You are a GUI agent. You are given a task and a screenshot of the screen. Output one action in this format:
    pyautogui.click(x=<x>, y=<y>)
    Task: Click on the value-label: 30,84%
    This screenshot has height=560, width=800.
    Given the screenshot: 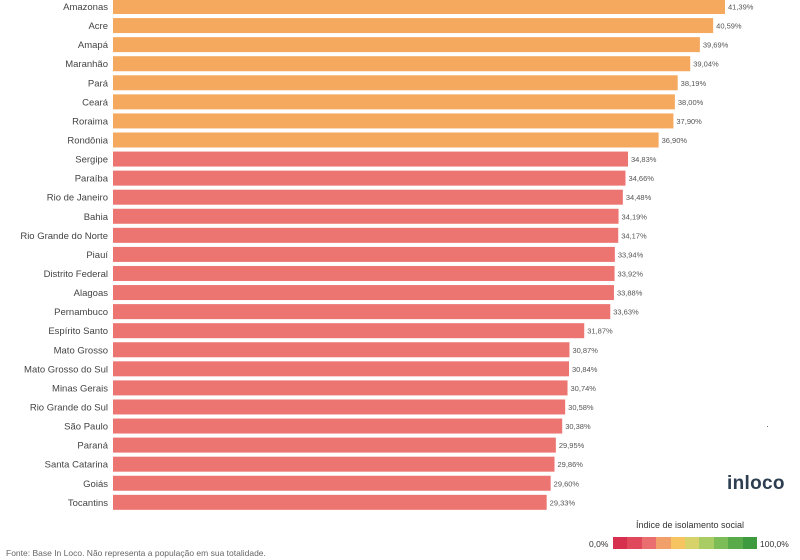 What is the action you would take?
    pyautogui.click(x=585, y=369)
    